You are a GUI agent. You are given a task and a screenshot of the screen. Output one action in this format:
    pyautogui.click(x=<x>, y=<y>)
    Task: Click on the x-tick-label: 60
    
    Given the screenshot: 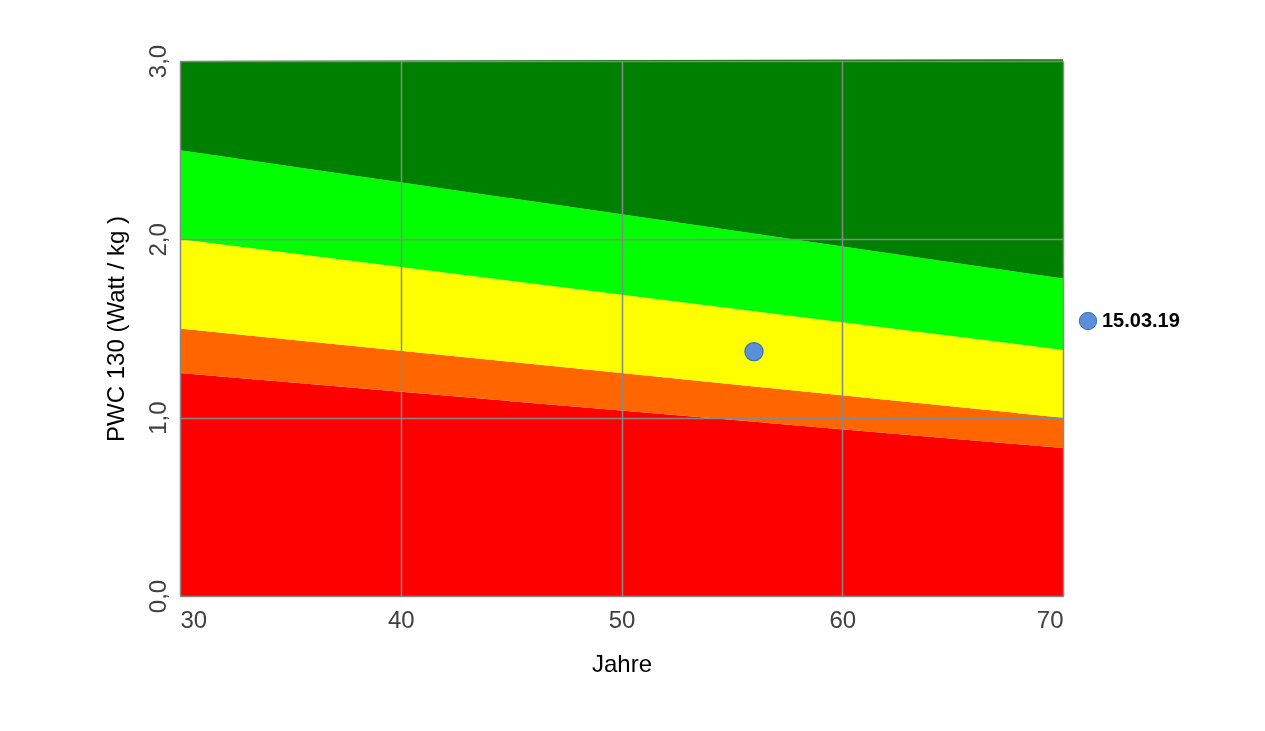 What is the action you would take?
    pyautogui.click(x=843, y=619)
    